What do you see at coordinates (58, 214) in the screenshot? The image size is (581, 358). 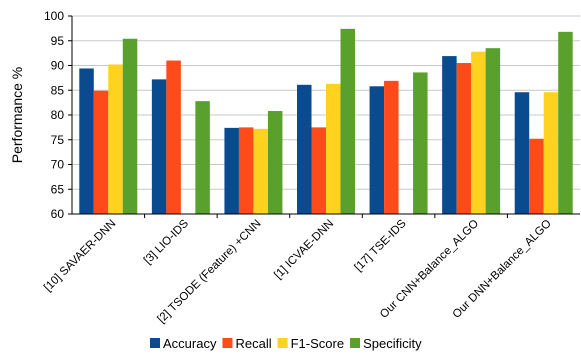 I see `y-tick-label-60: 60` at bounding box center [58, 214].